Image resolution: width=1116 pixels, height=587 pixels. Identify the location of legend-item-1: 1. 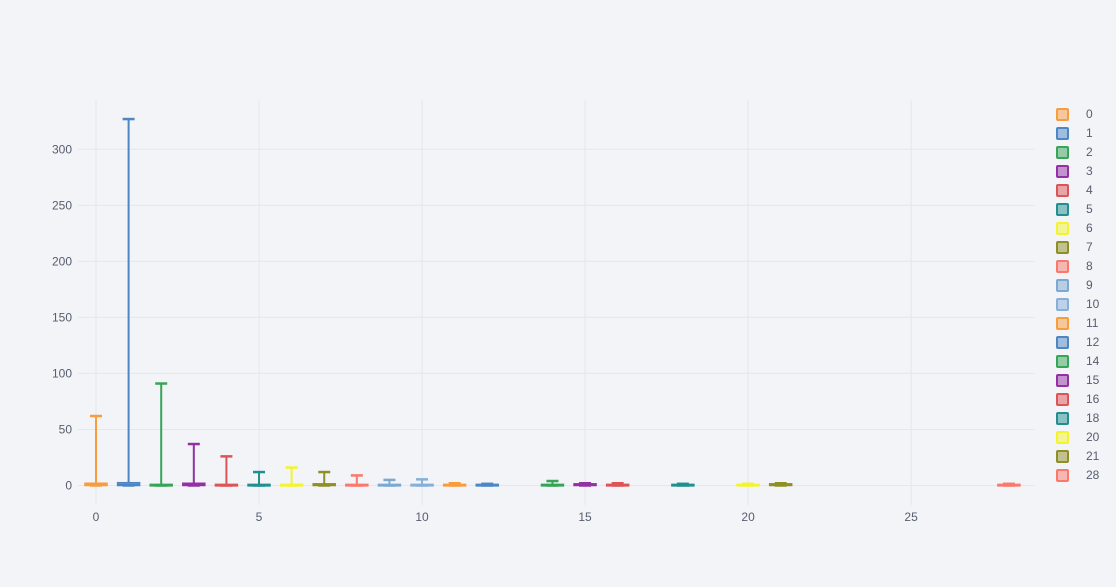
(1074, 133).